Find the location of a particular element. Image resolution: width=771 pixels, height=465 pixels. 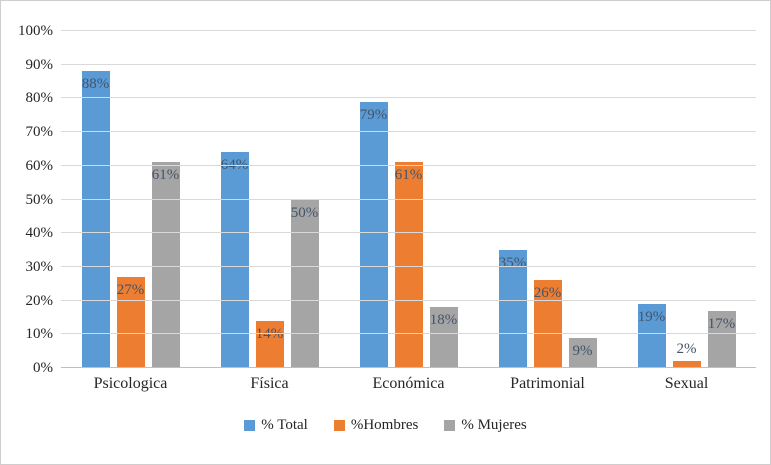

bar: 14% is located at coordinates (269, 344).